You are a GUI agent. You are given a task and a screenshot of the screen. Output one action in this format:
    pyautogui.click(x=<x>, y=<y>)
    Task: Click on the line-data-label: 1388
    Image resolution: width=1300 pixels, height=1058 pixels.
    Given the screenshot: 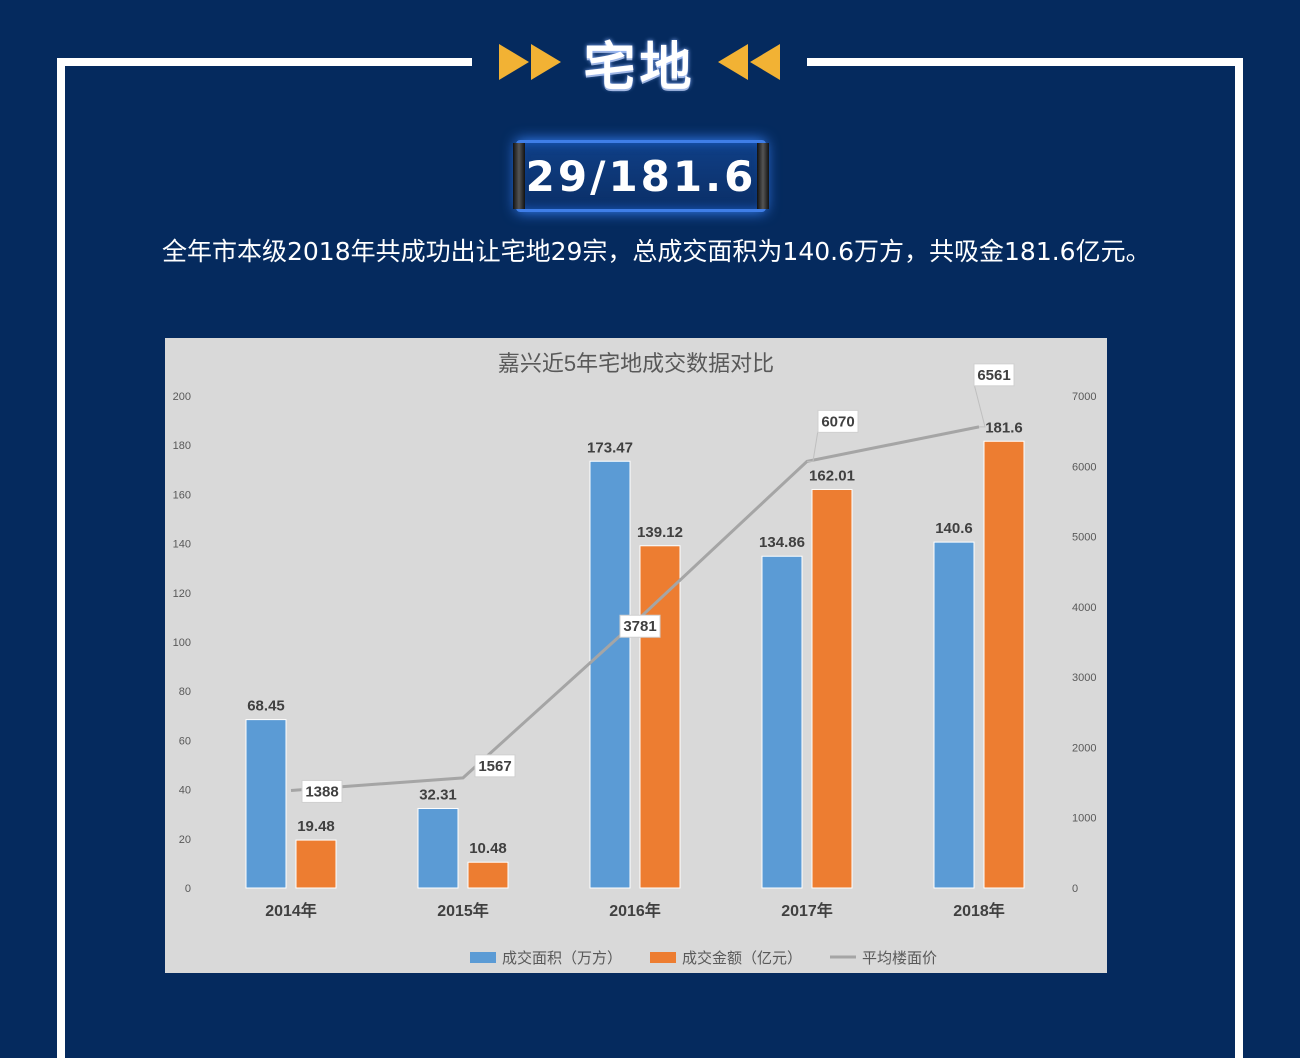 What is the action you would take?
    pyautogui.click(x=321, y=791)
    